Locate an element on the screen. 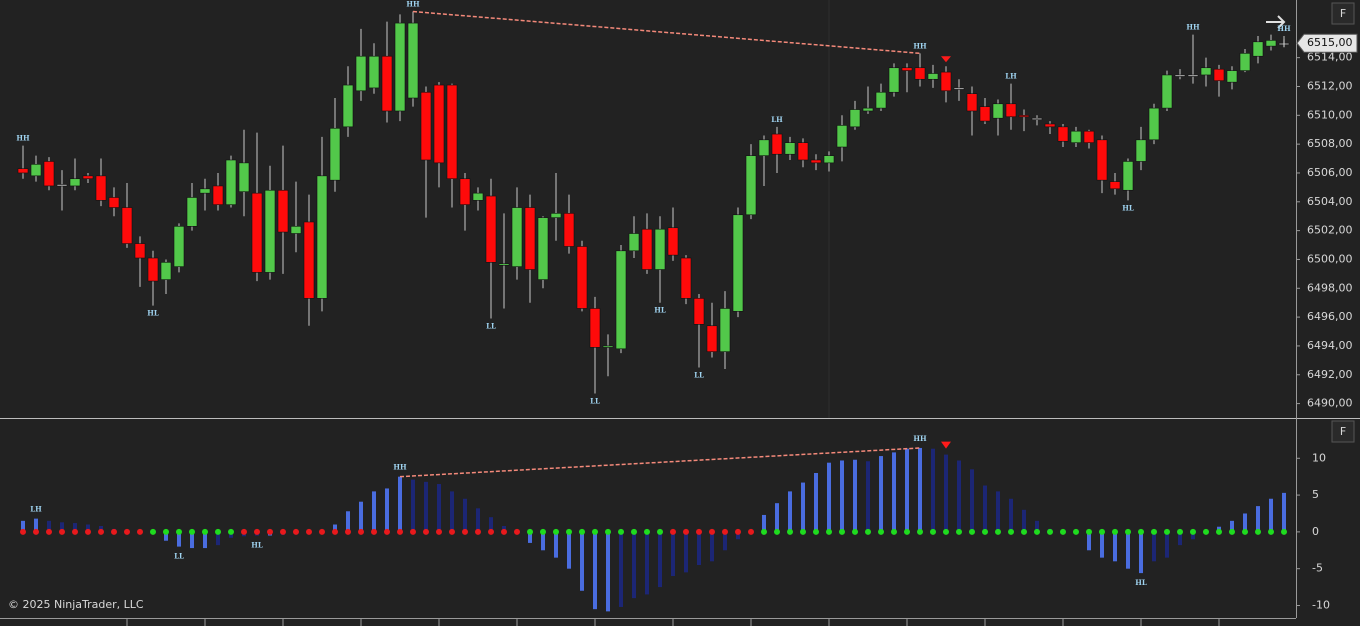 The height and width of the screenshot is (626, 1360). y-tick-label: 5 is located at coordinates (1315, 494).